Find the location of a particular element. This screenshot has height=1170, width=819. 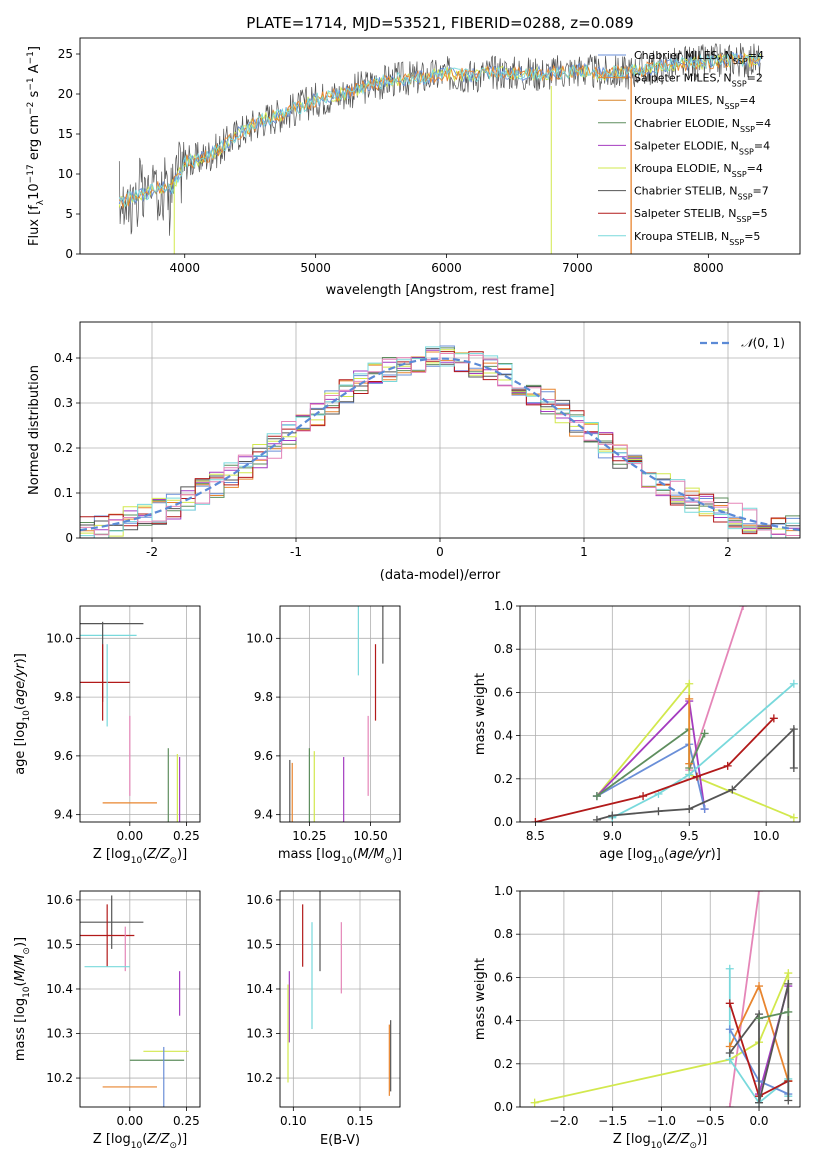

legend-label: Salpeter MILES, NSSP=2 is located at coordinates (698, 80).